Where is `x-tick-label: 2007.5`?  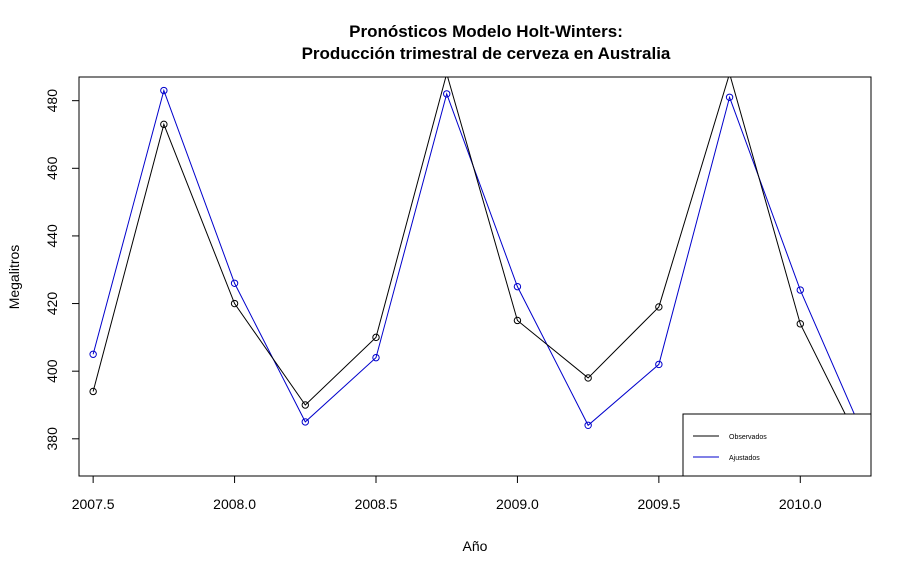
x-tick-label: 2007.5 is located at coordinates (93, 504).